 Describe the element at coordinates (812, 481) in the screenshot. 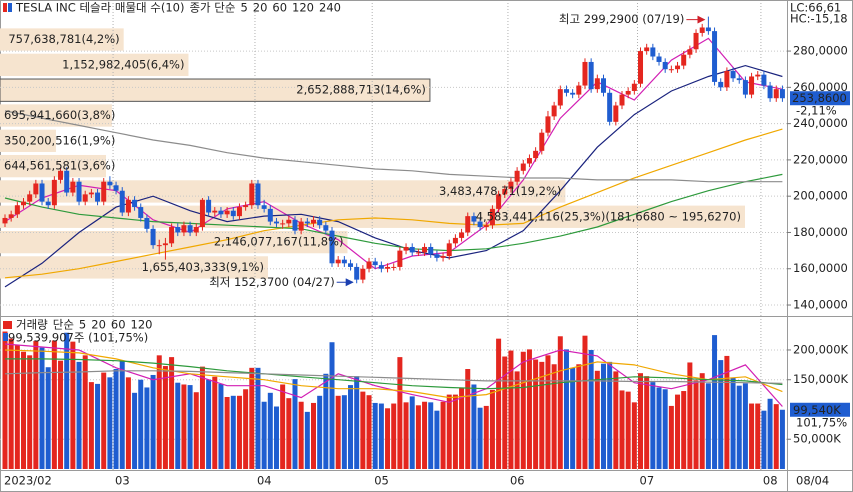

I see `end-date-label: 08/04` at that location.